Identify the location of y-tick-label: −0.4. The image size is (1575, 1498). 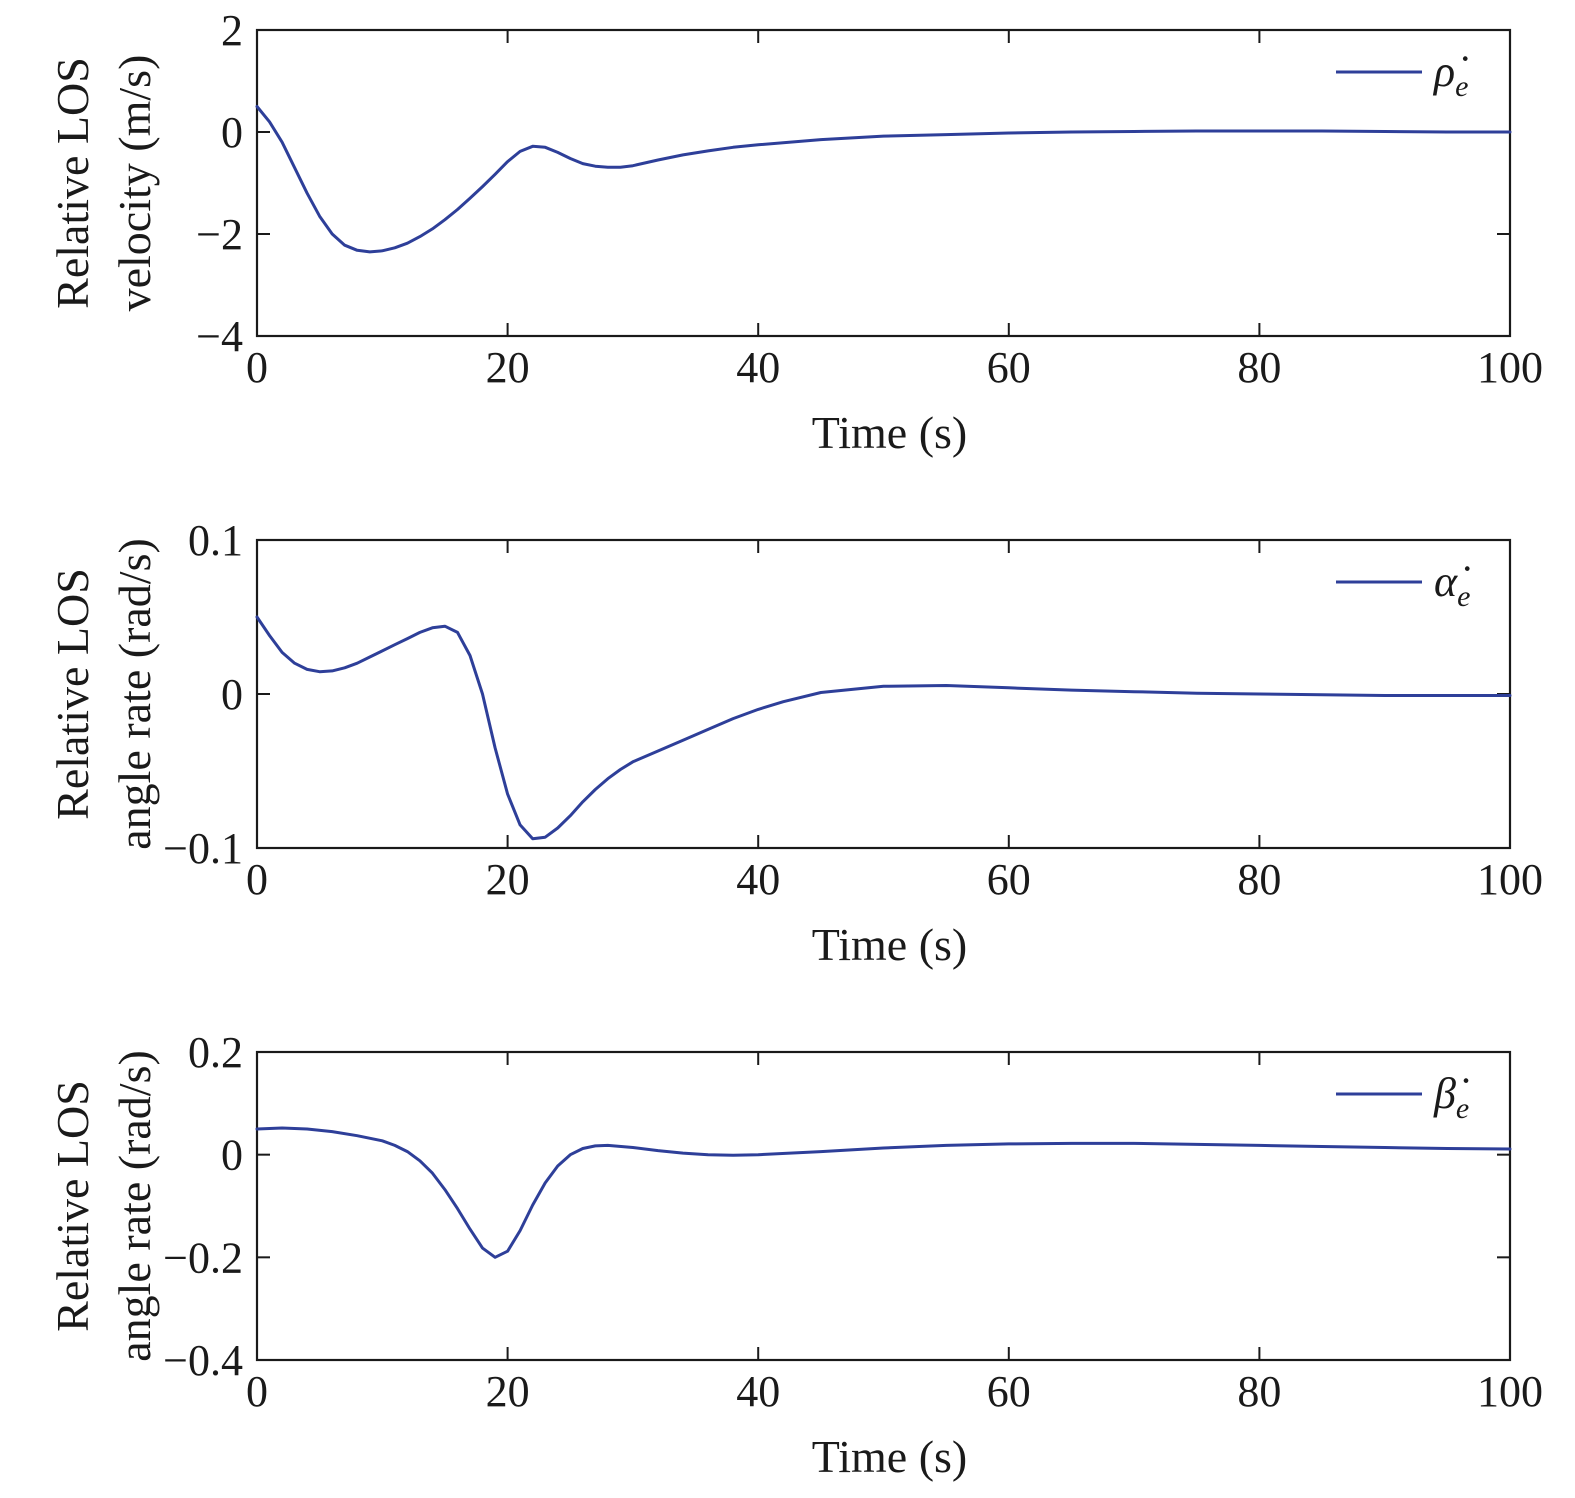
(203, 1360).